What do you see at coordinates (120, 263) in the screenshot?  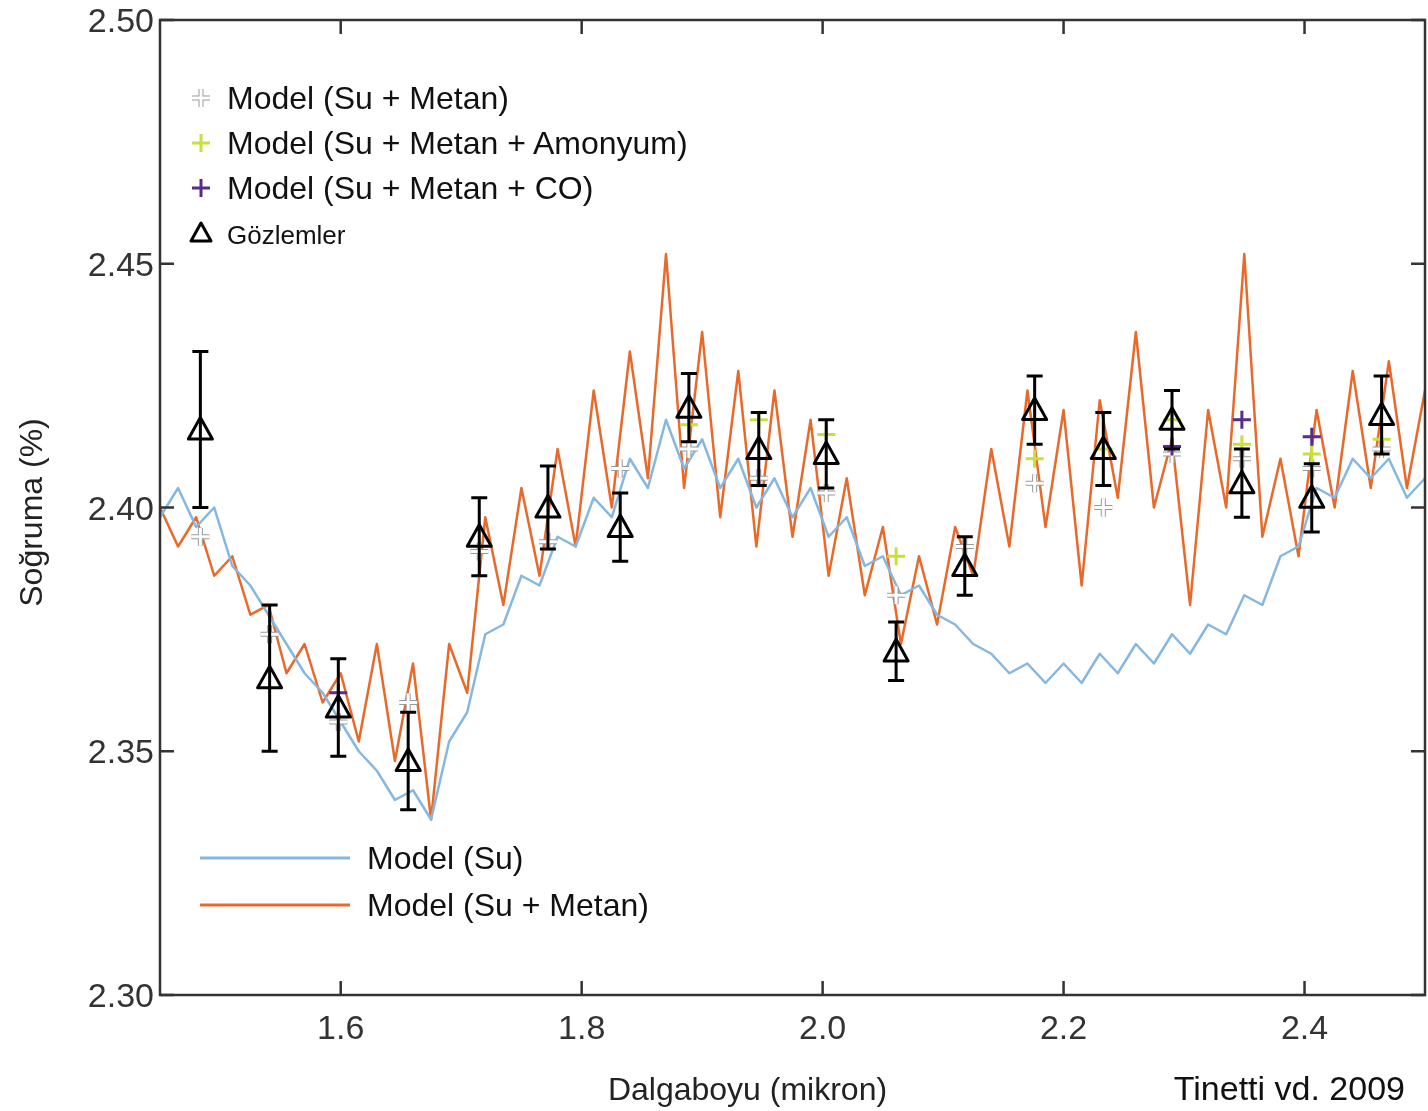 I see `y-tick-label: 2.45` at bounding box center [120, 263].